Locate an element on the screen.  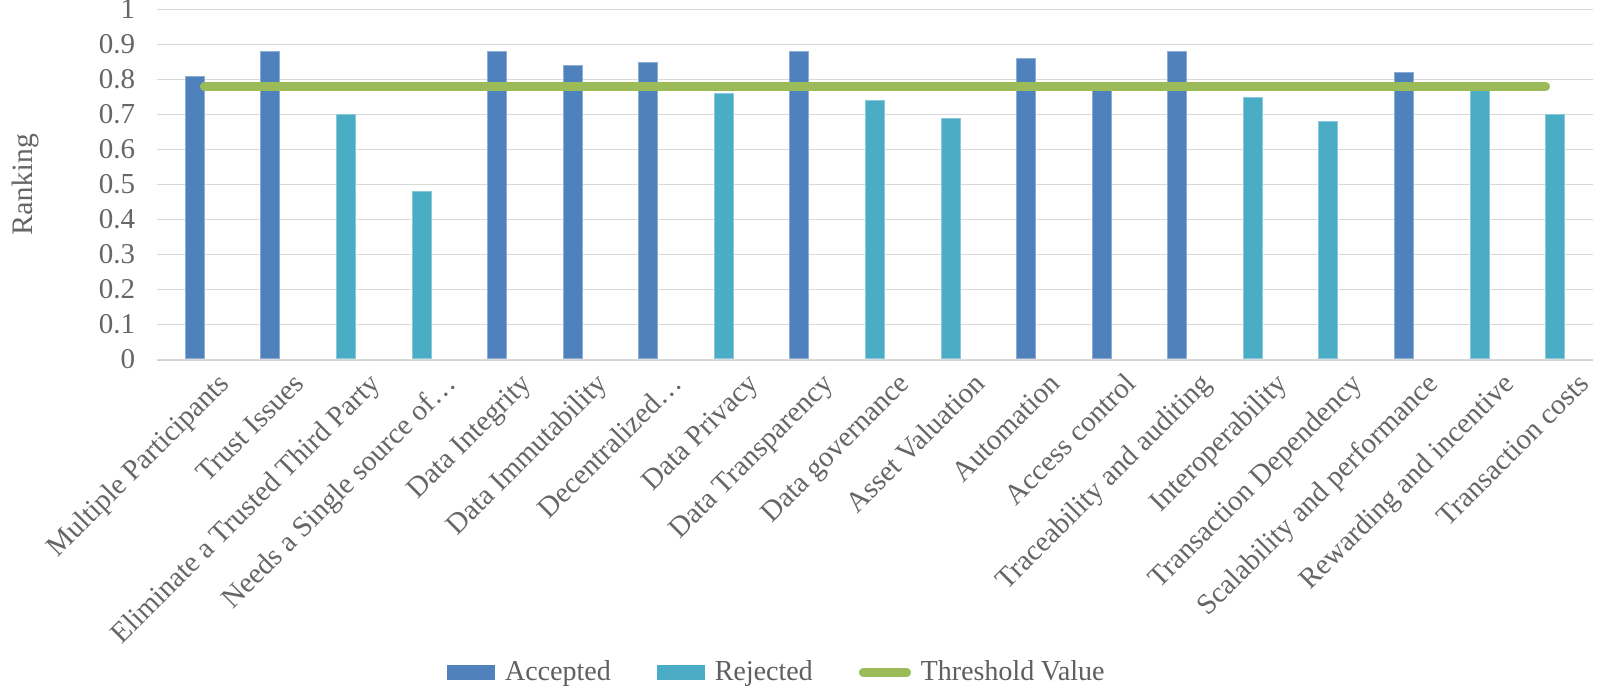
legend-item: Rejected is located at coordinates (734, 672).